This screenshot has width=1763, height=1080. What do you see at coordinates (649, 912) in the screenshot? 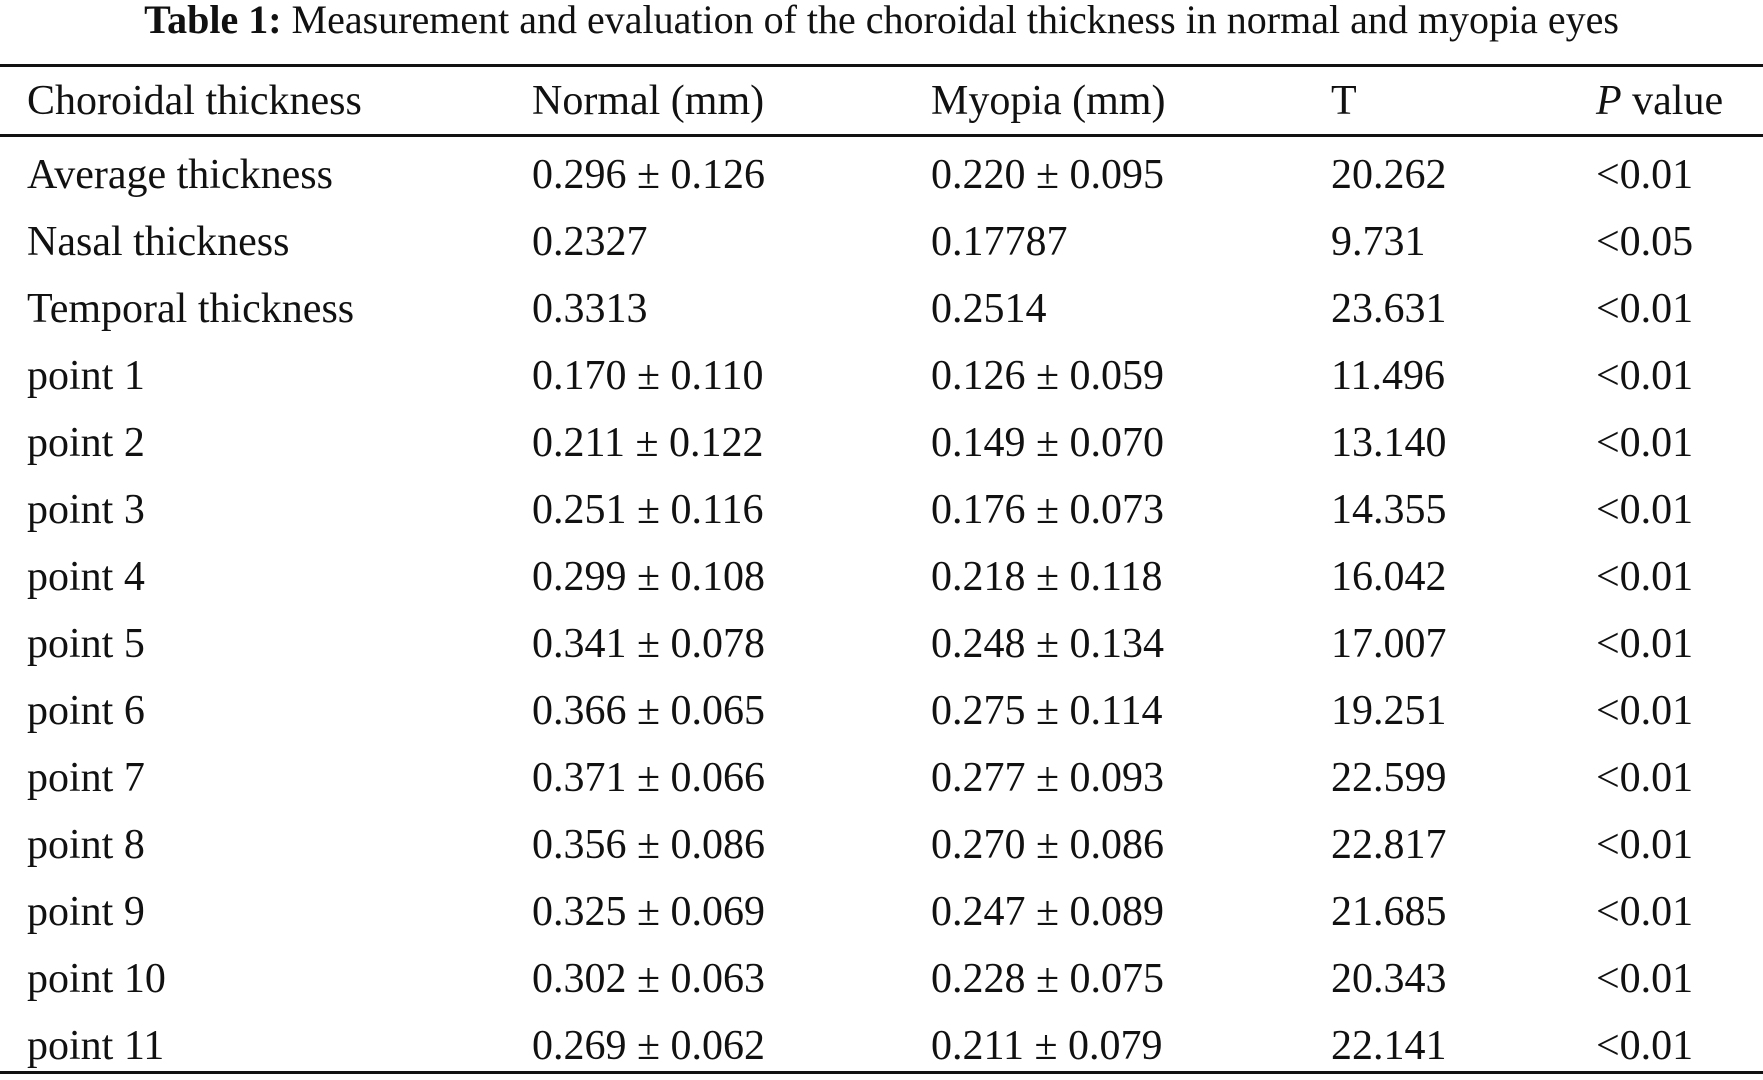
I see `normal-value: 0.325 ± 0.069` at bounding box center [649, 912].